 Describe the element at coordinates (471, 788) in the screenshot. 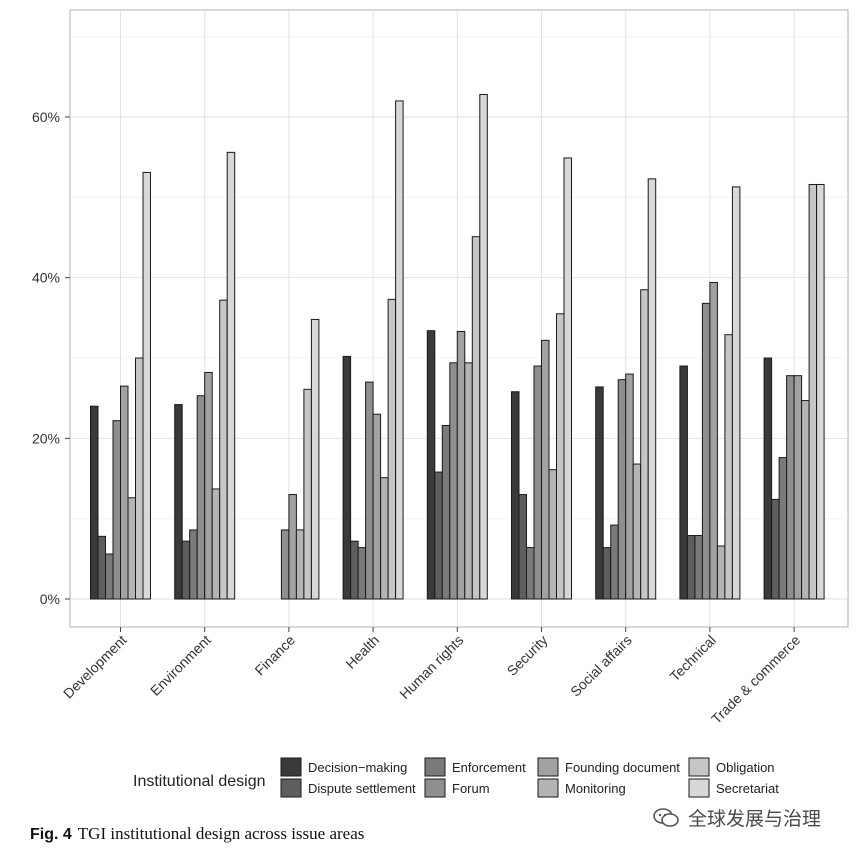

I see `legend-label: Forum` at that location.